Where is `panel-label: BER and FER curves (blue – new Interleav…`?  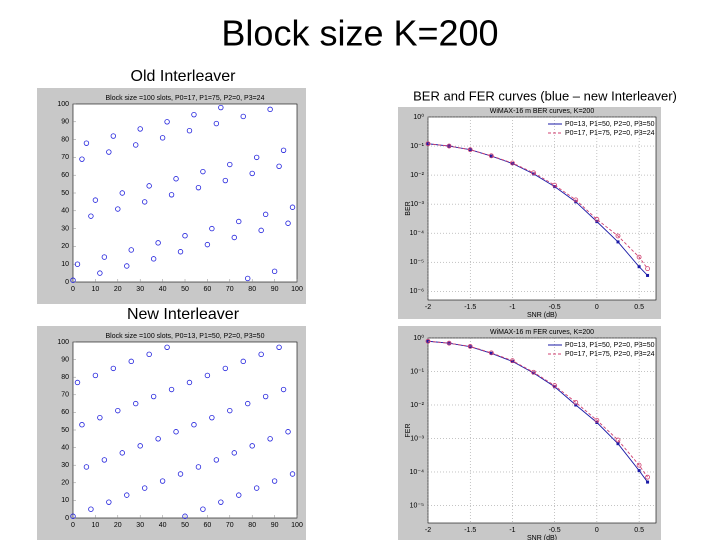 panel-label: BER and FER curves (blue – new Interleav… is located at coordinates (545, 95).